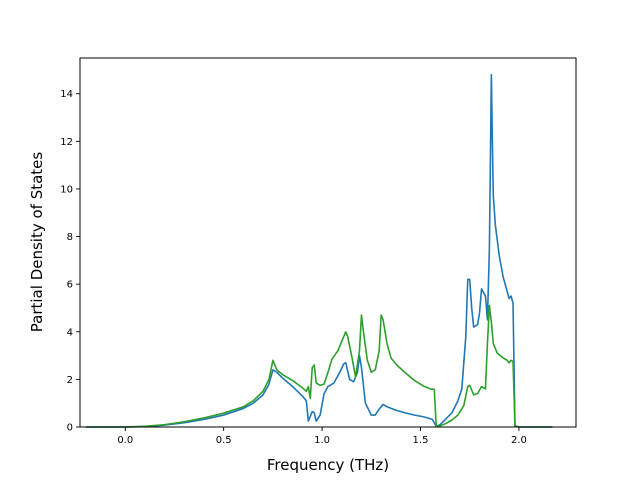 The height and width of the screenshot is (480, 640). What do you see at coordinates (70, 332) in the screenshot?
I see `y-tick-label: 4` at bounding box center [70, 332].